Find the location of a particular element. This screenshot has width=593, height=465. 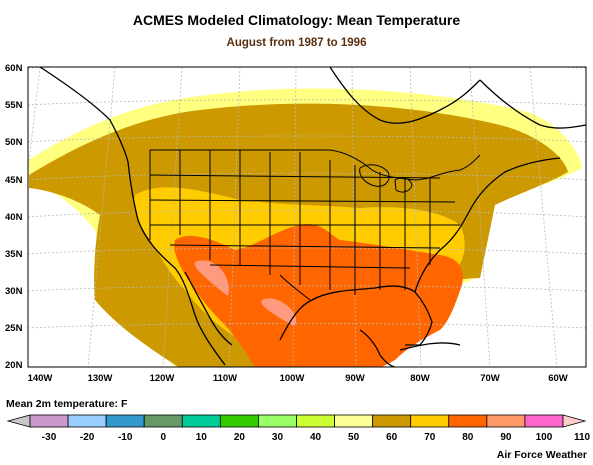

map-subtitle: August from 1987 to 1996 is located at coordinates (296, 43).